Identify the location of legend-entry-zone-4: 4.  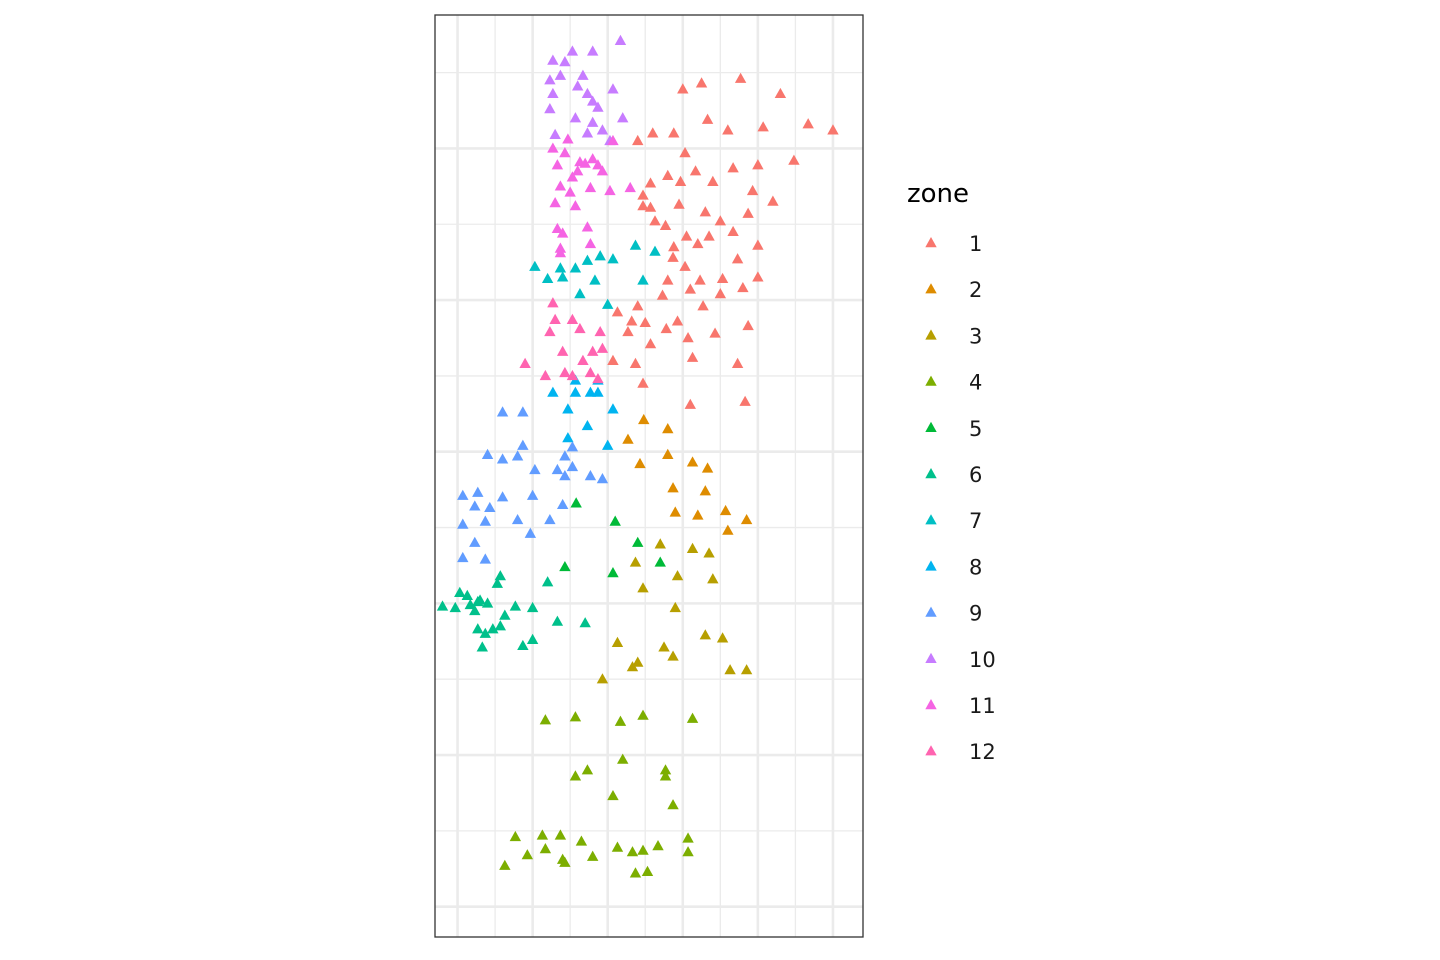
(953, 383).